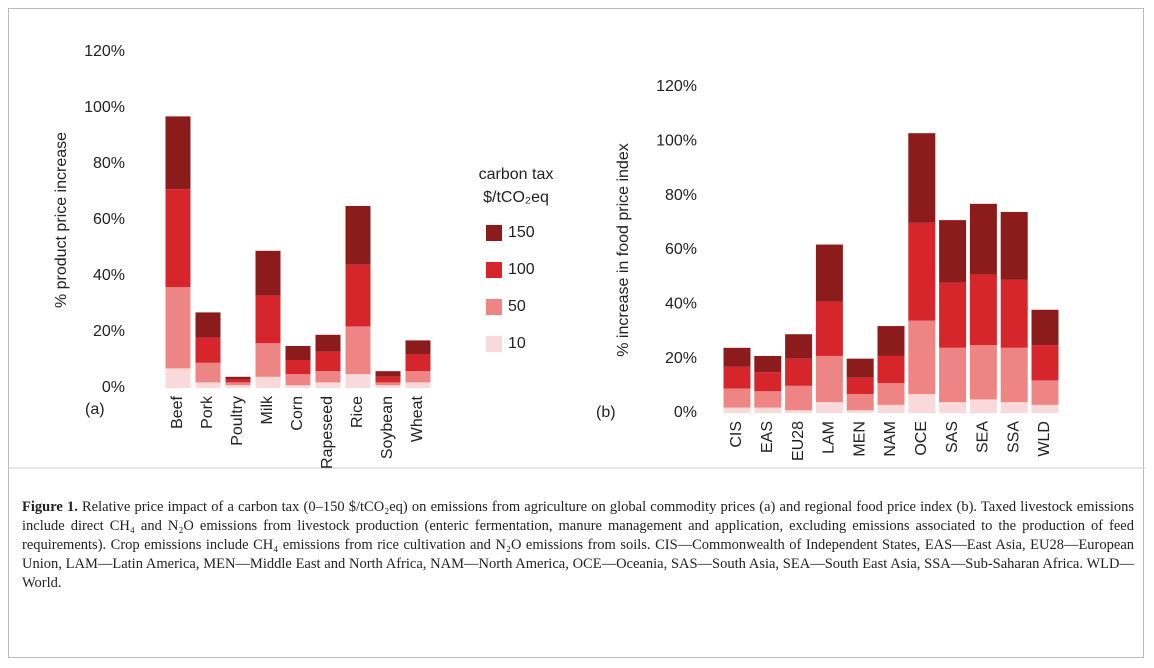 The height and width of the screenshot is (668, 1154). What do you see at coordinates (952, 437) in the screenshot?
I see `x-tick-label: SAS` at bounding box center [952, 437].